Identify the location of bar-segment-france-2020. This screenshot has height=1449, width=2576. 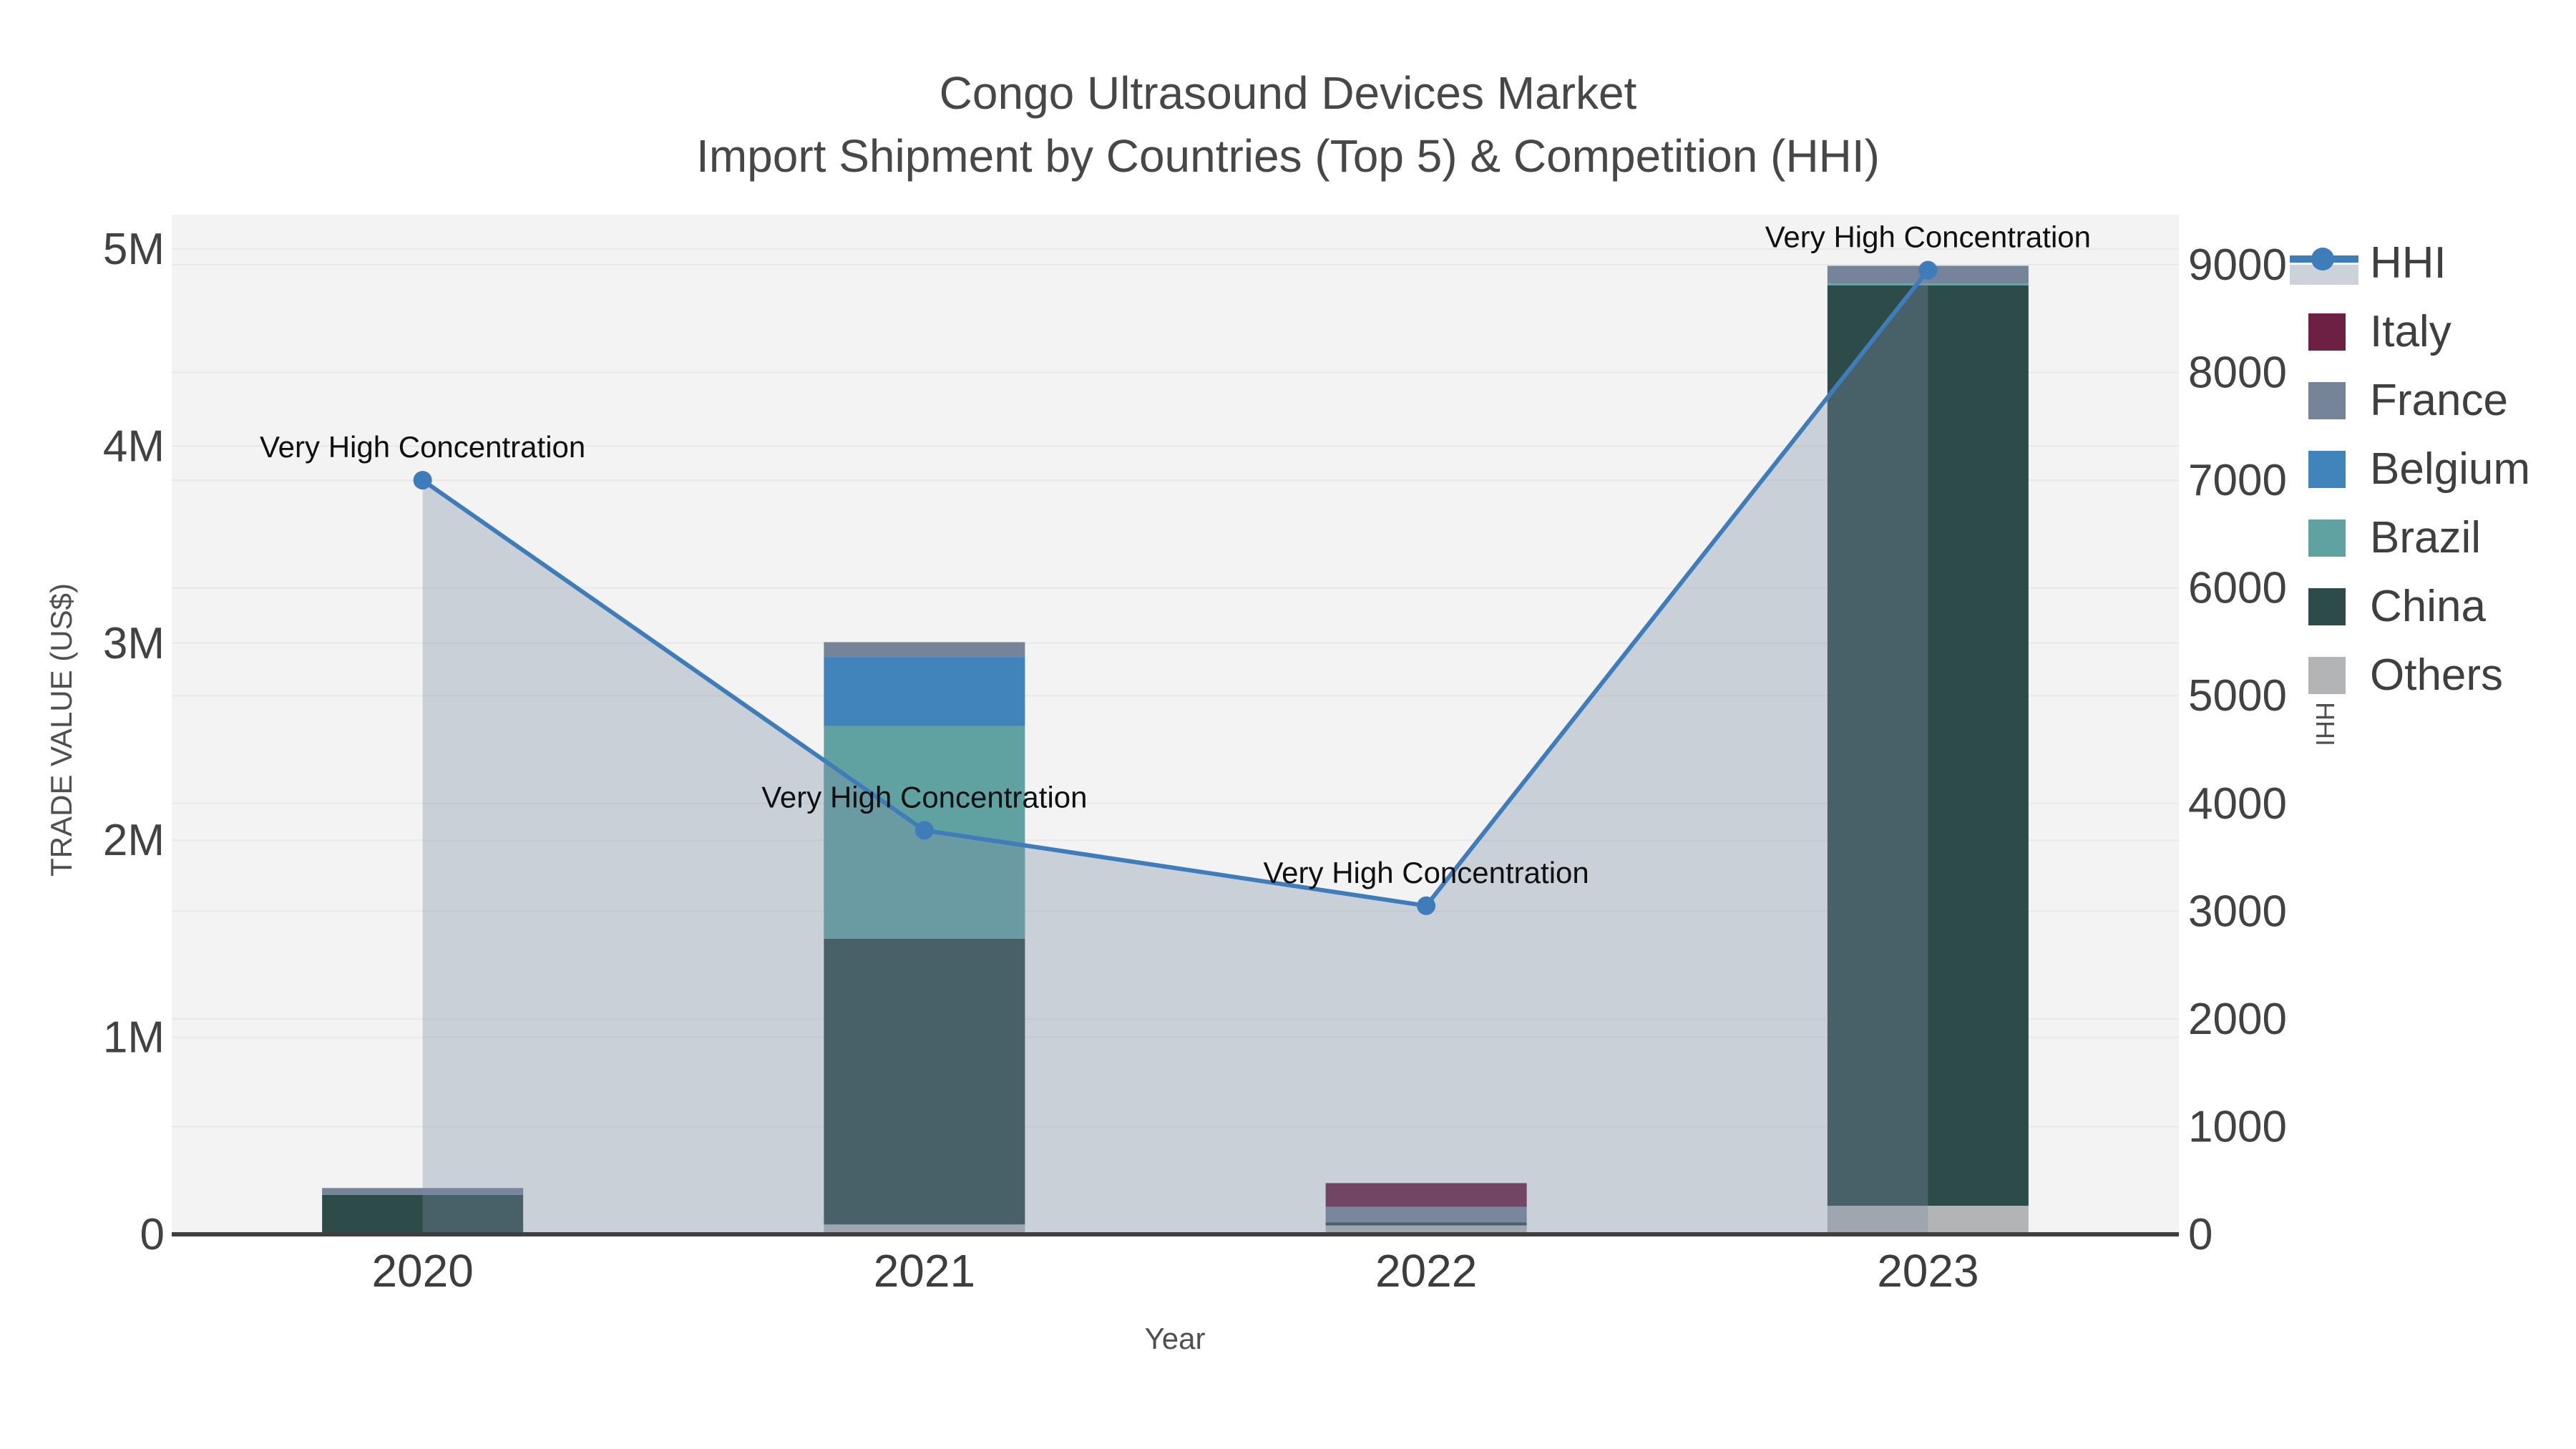
(423, 1191).